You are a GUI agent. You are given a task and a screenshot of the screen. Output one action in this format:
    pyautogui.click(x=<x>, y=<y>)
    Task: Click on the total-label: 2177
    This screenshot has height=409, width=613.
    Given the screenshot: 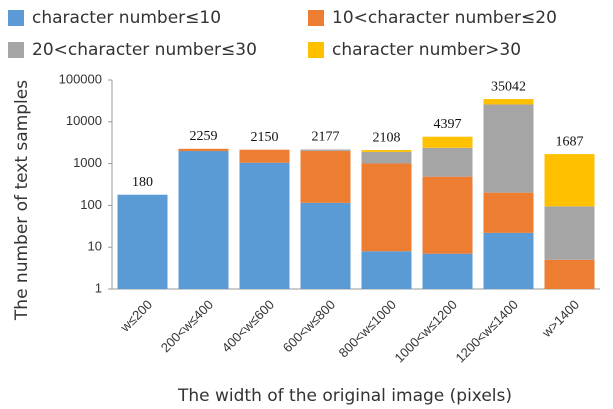 What is the action you would take?
    pyautogui.click(x=326, y=137)
    